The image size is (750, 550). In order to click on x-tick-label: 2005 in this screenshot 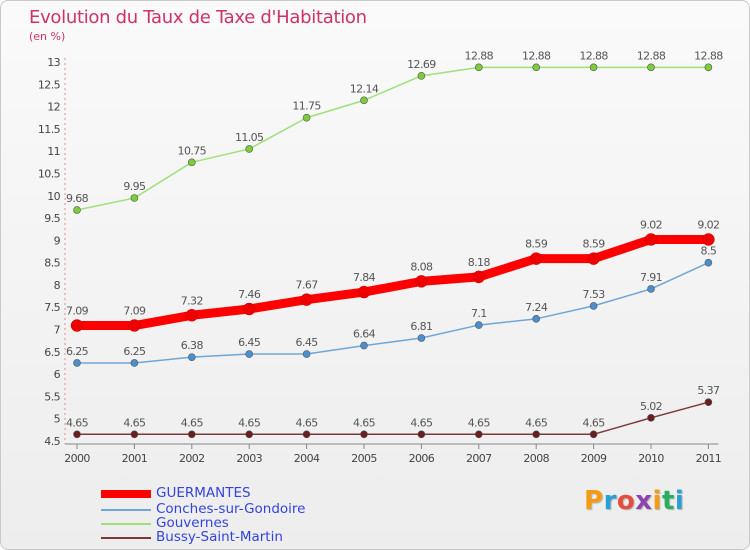, I will do `click(364, 458)`.